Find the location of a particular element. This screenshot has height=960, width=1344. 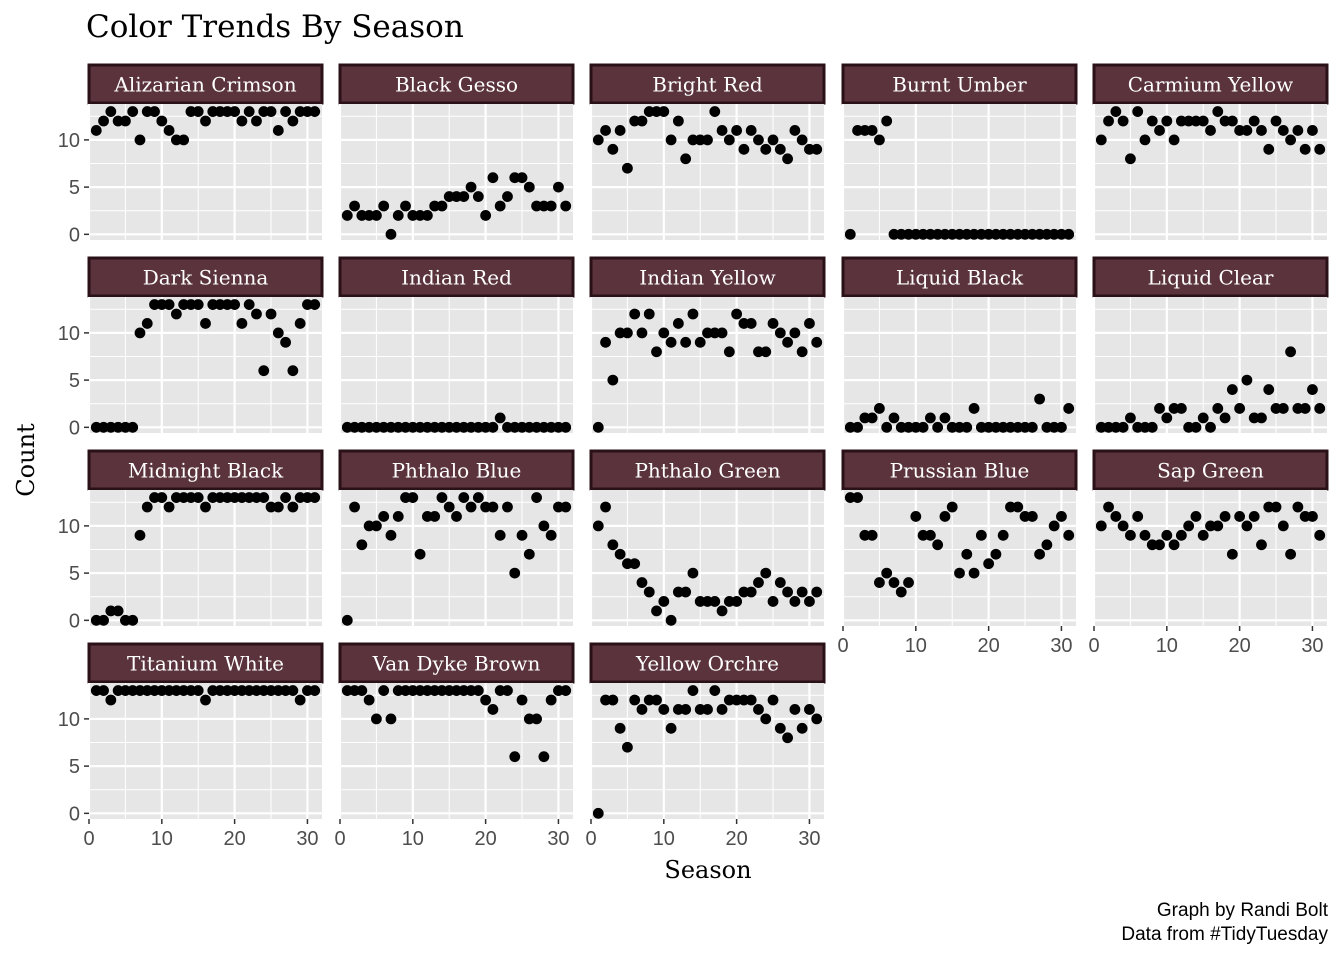

facet-strip-label: Indian Red is located at coordinates (456, 278).